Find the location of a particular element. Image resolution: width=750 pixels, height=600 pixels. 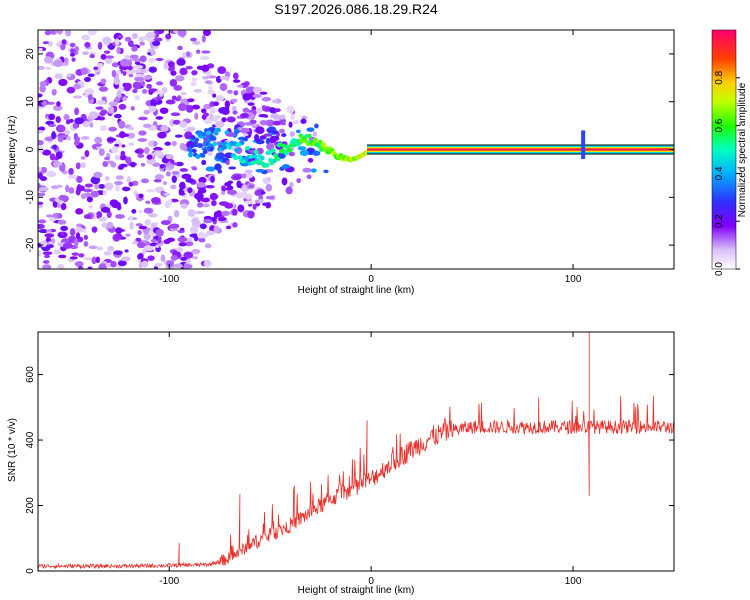

y-tick-label: 0 is located at coordinates (30, 149).